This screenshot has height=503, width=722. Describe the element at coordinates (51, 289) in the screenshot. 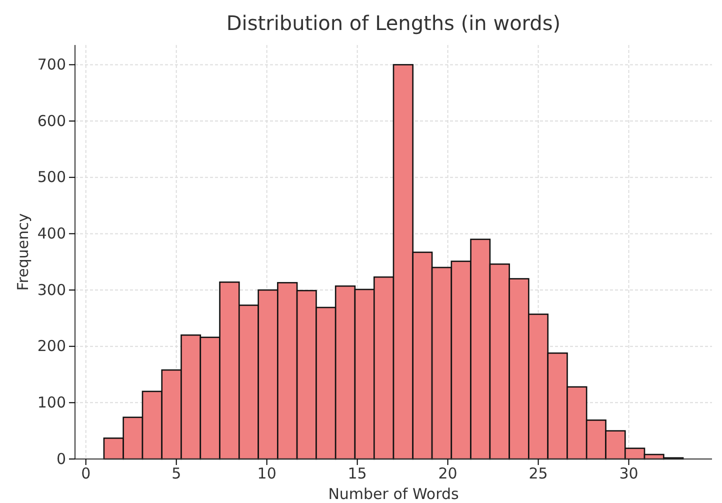

I see `y-tick-label: 300` at that location.